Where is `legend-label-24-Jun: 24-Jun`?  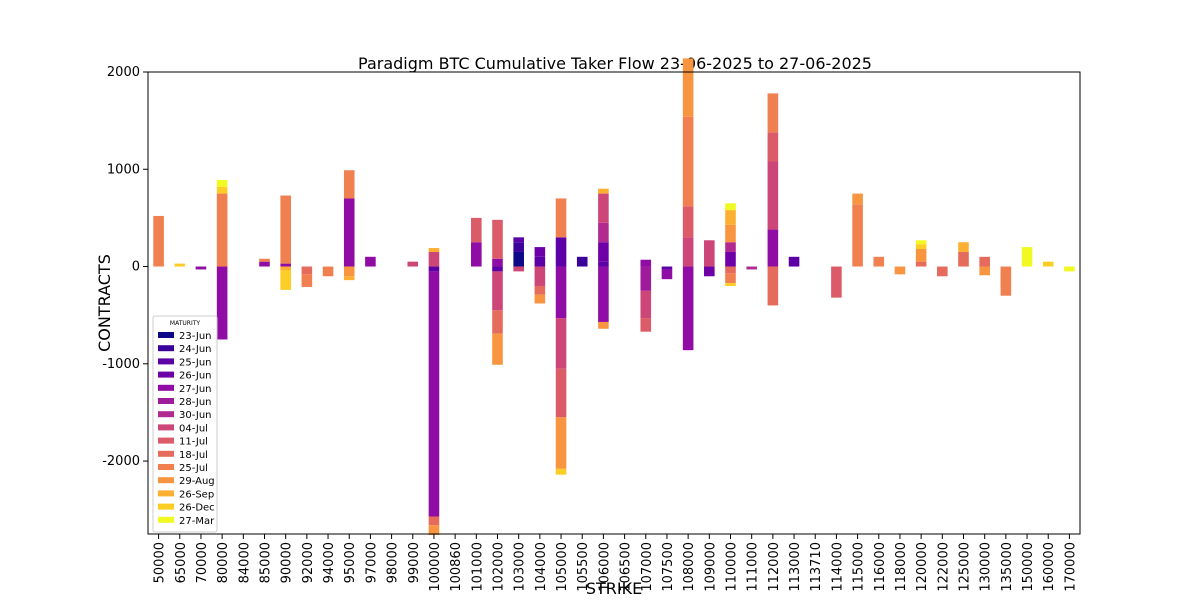 legend-label-24-Jun: 24-Jun is located at coordinates (195, 349).